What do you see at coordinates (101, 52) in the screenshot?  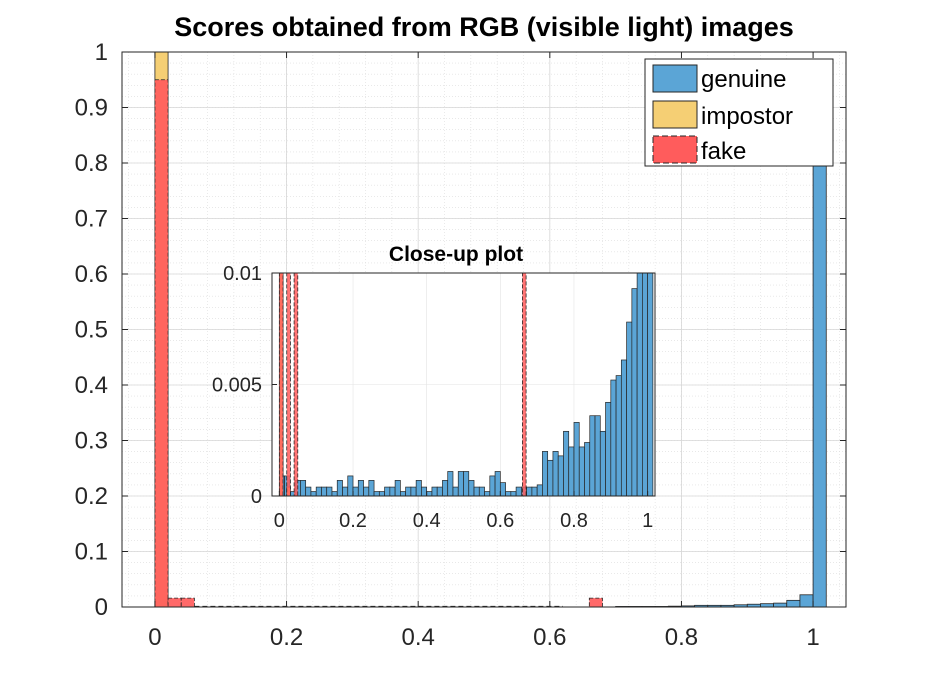 I see `y-tick-label: 1` at bounding box center [101, 52].